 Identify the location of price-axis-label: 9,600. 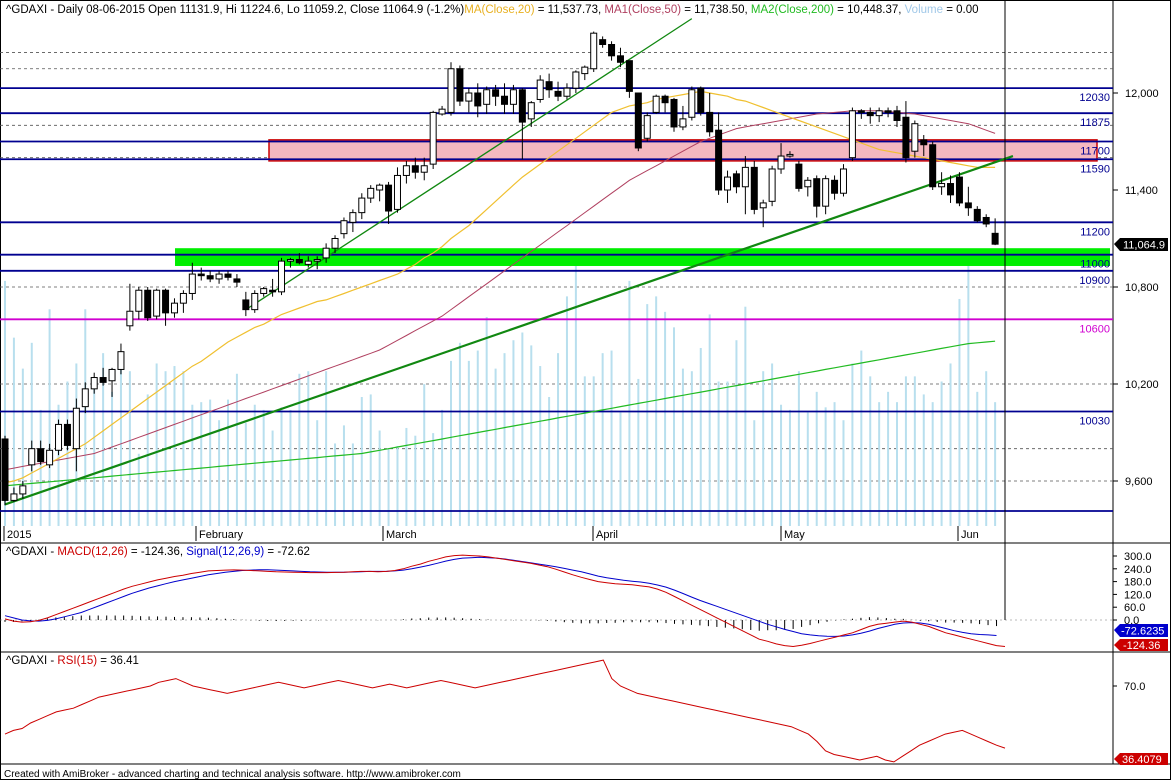
(1139, 482).